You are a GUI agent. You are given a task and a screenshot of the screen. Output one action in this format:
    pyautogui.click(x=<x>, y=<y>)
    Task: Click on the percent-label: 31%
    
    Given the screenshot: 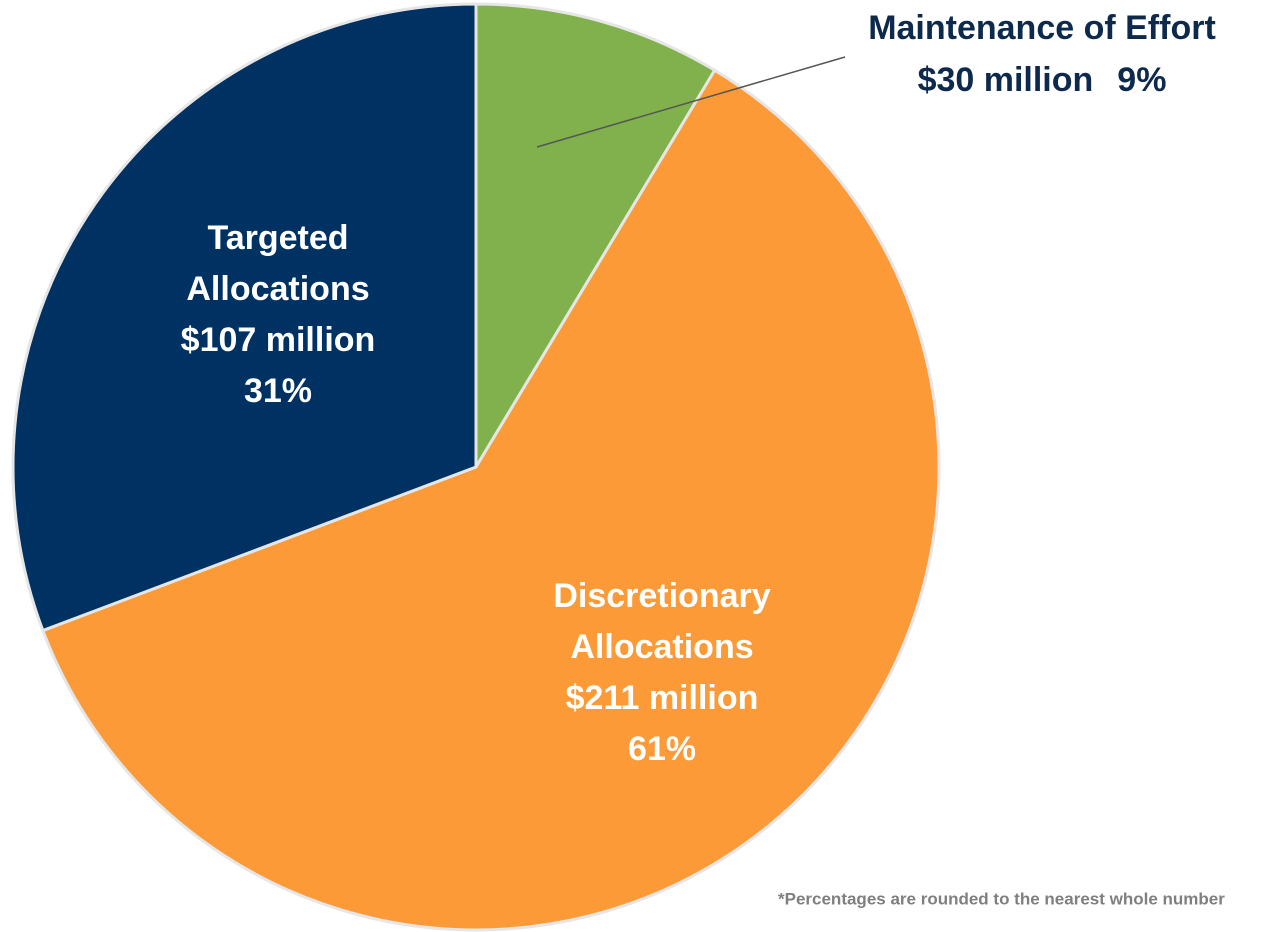 What is the action you would take?
    pyautogui.click(x=278, y=391)
    